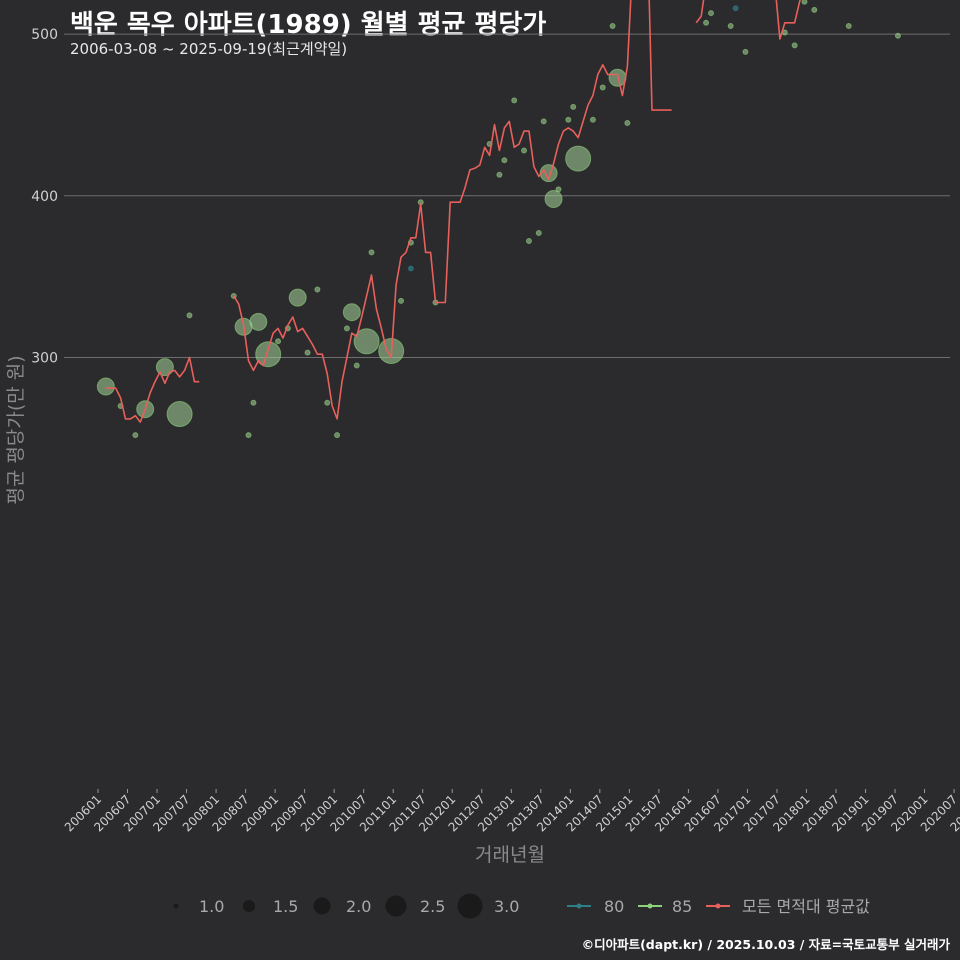  I want to click on x-axis-label: 거래년월, so click(510, 855).